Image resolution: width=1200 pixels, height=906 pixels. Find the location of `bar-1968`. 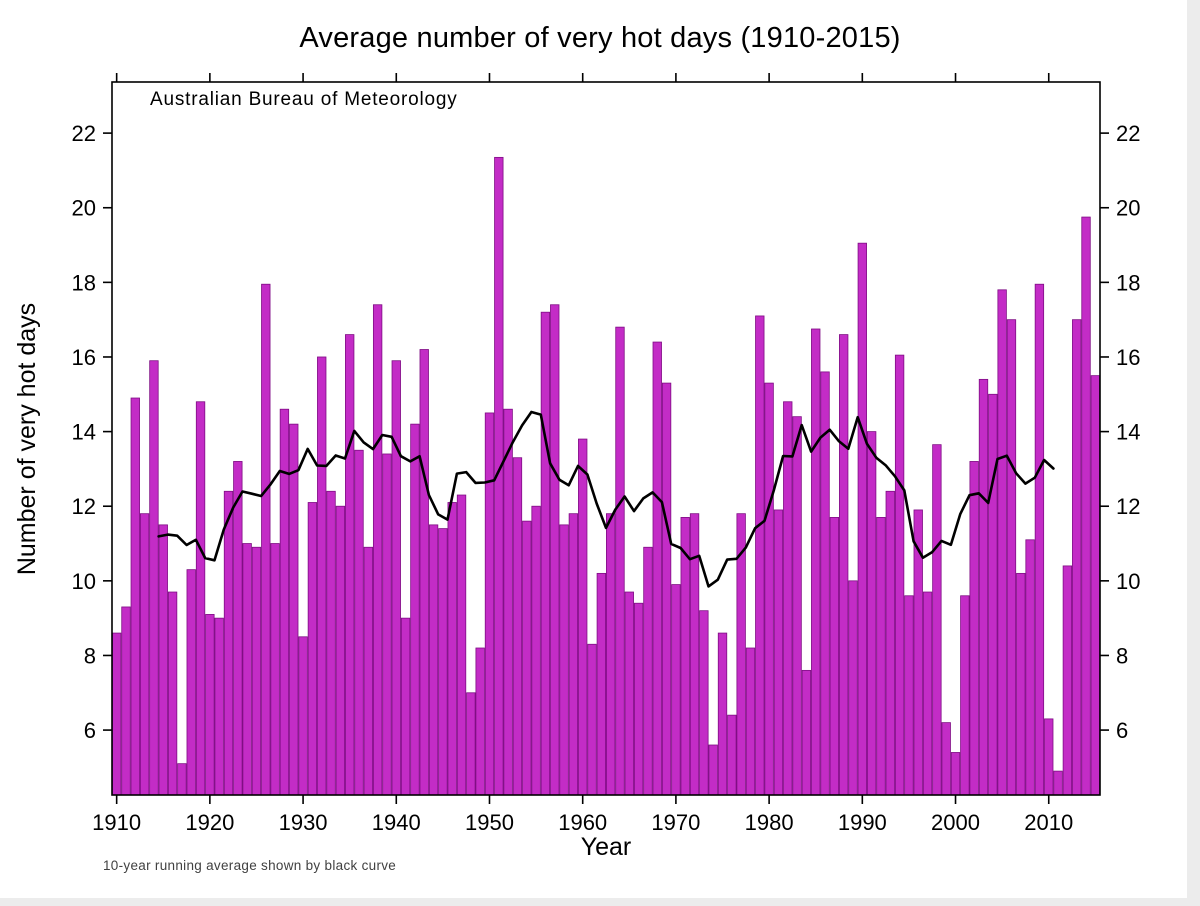

bar-1968 is located at coordinates (657, 568).